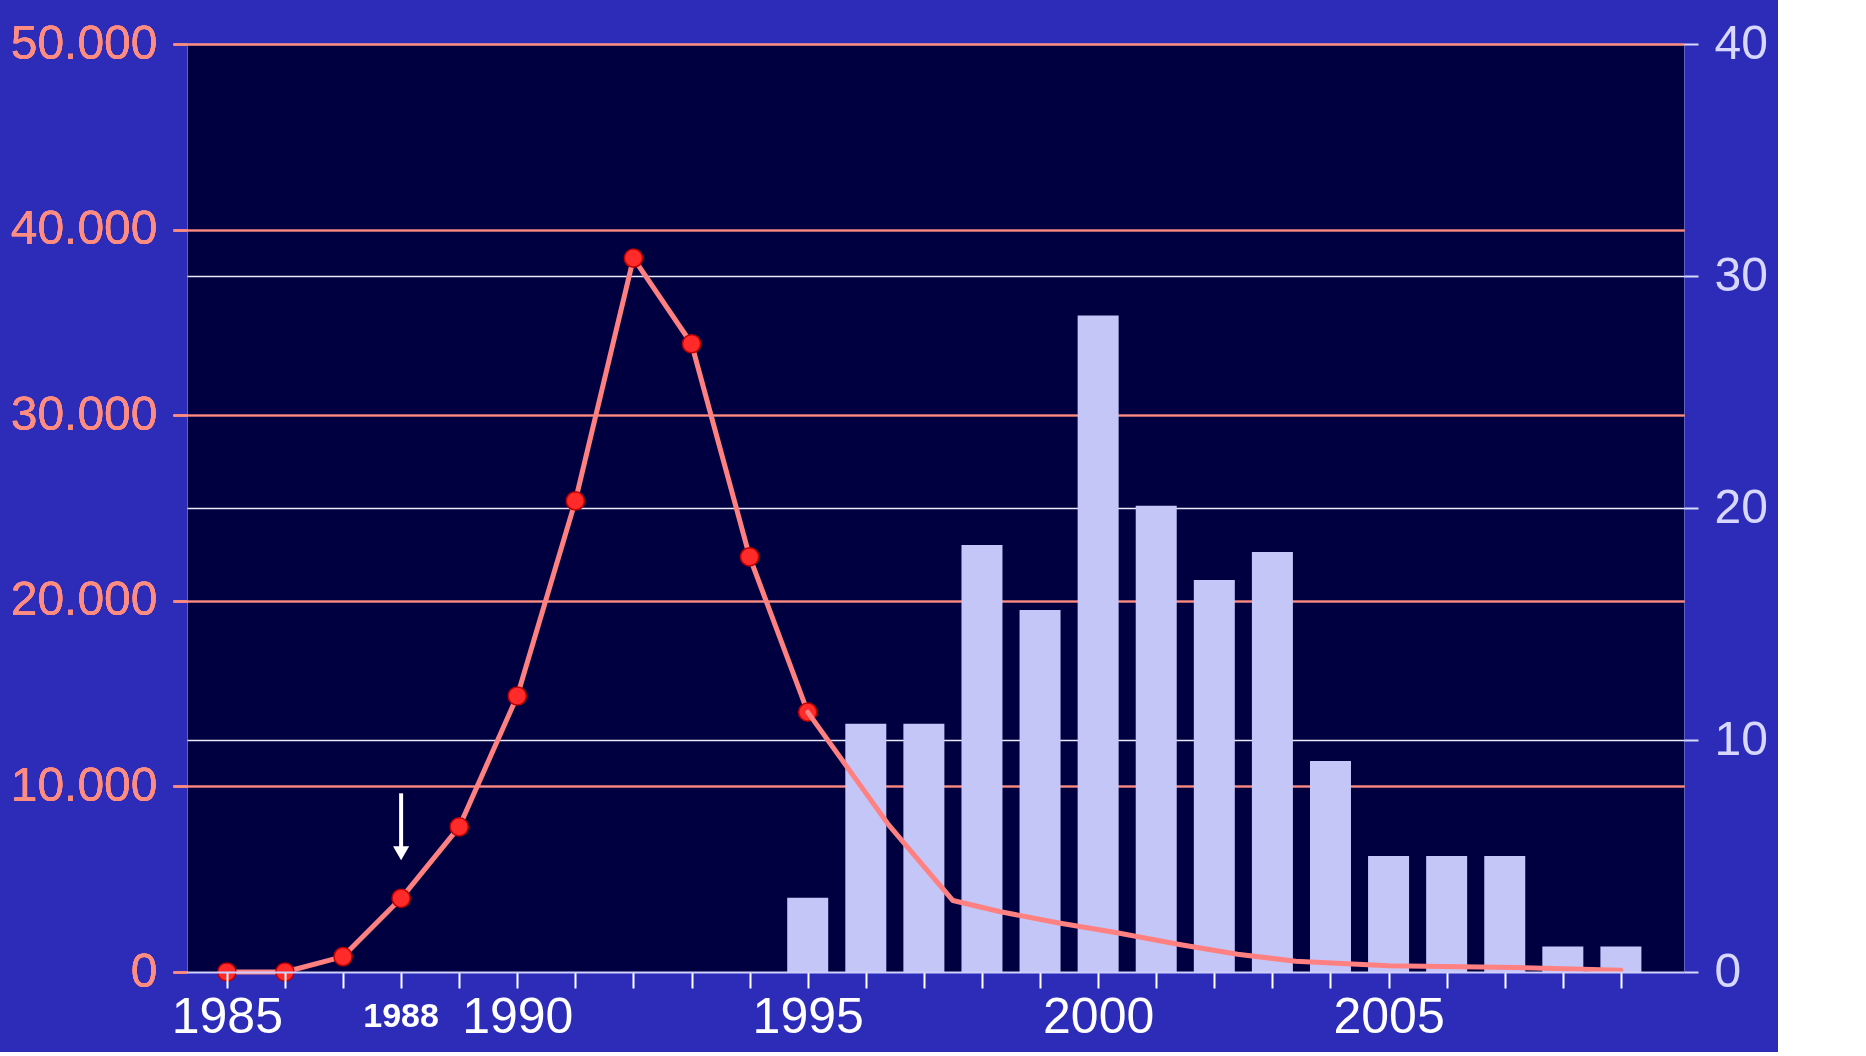 Image resolution: width=1866 pixels, height=1056 pixels. What do you see at coordinates (1741, 274) in the screenshot?
I see `y2-tick-label: 30` at bounding box center [1741, 274].